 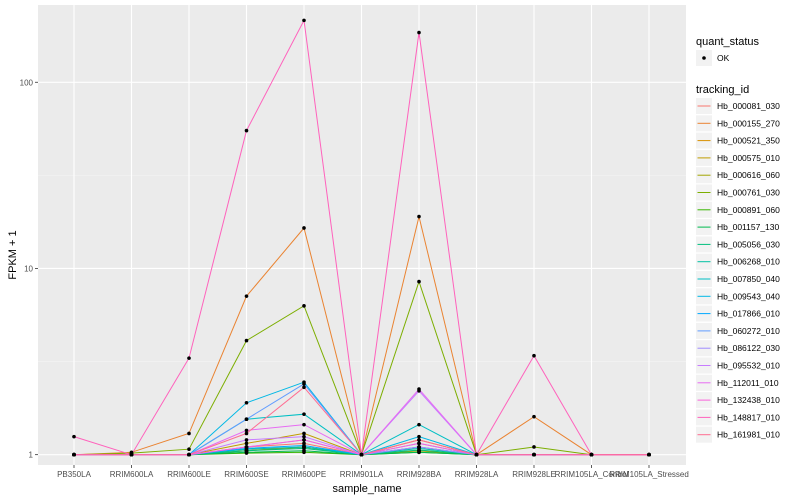 What do you see at coordinates (722, 90) in the screenshot?
I see `tracking-id-legend-title: tracking_id` at bounding box center [722, 90].